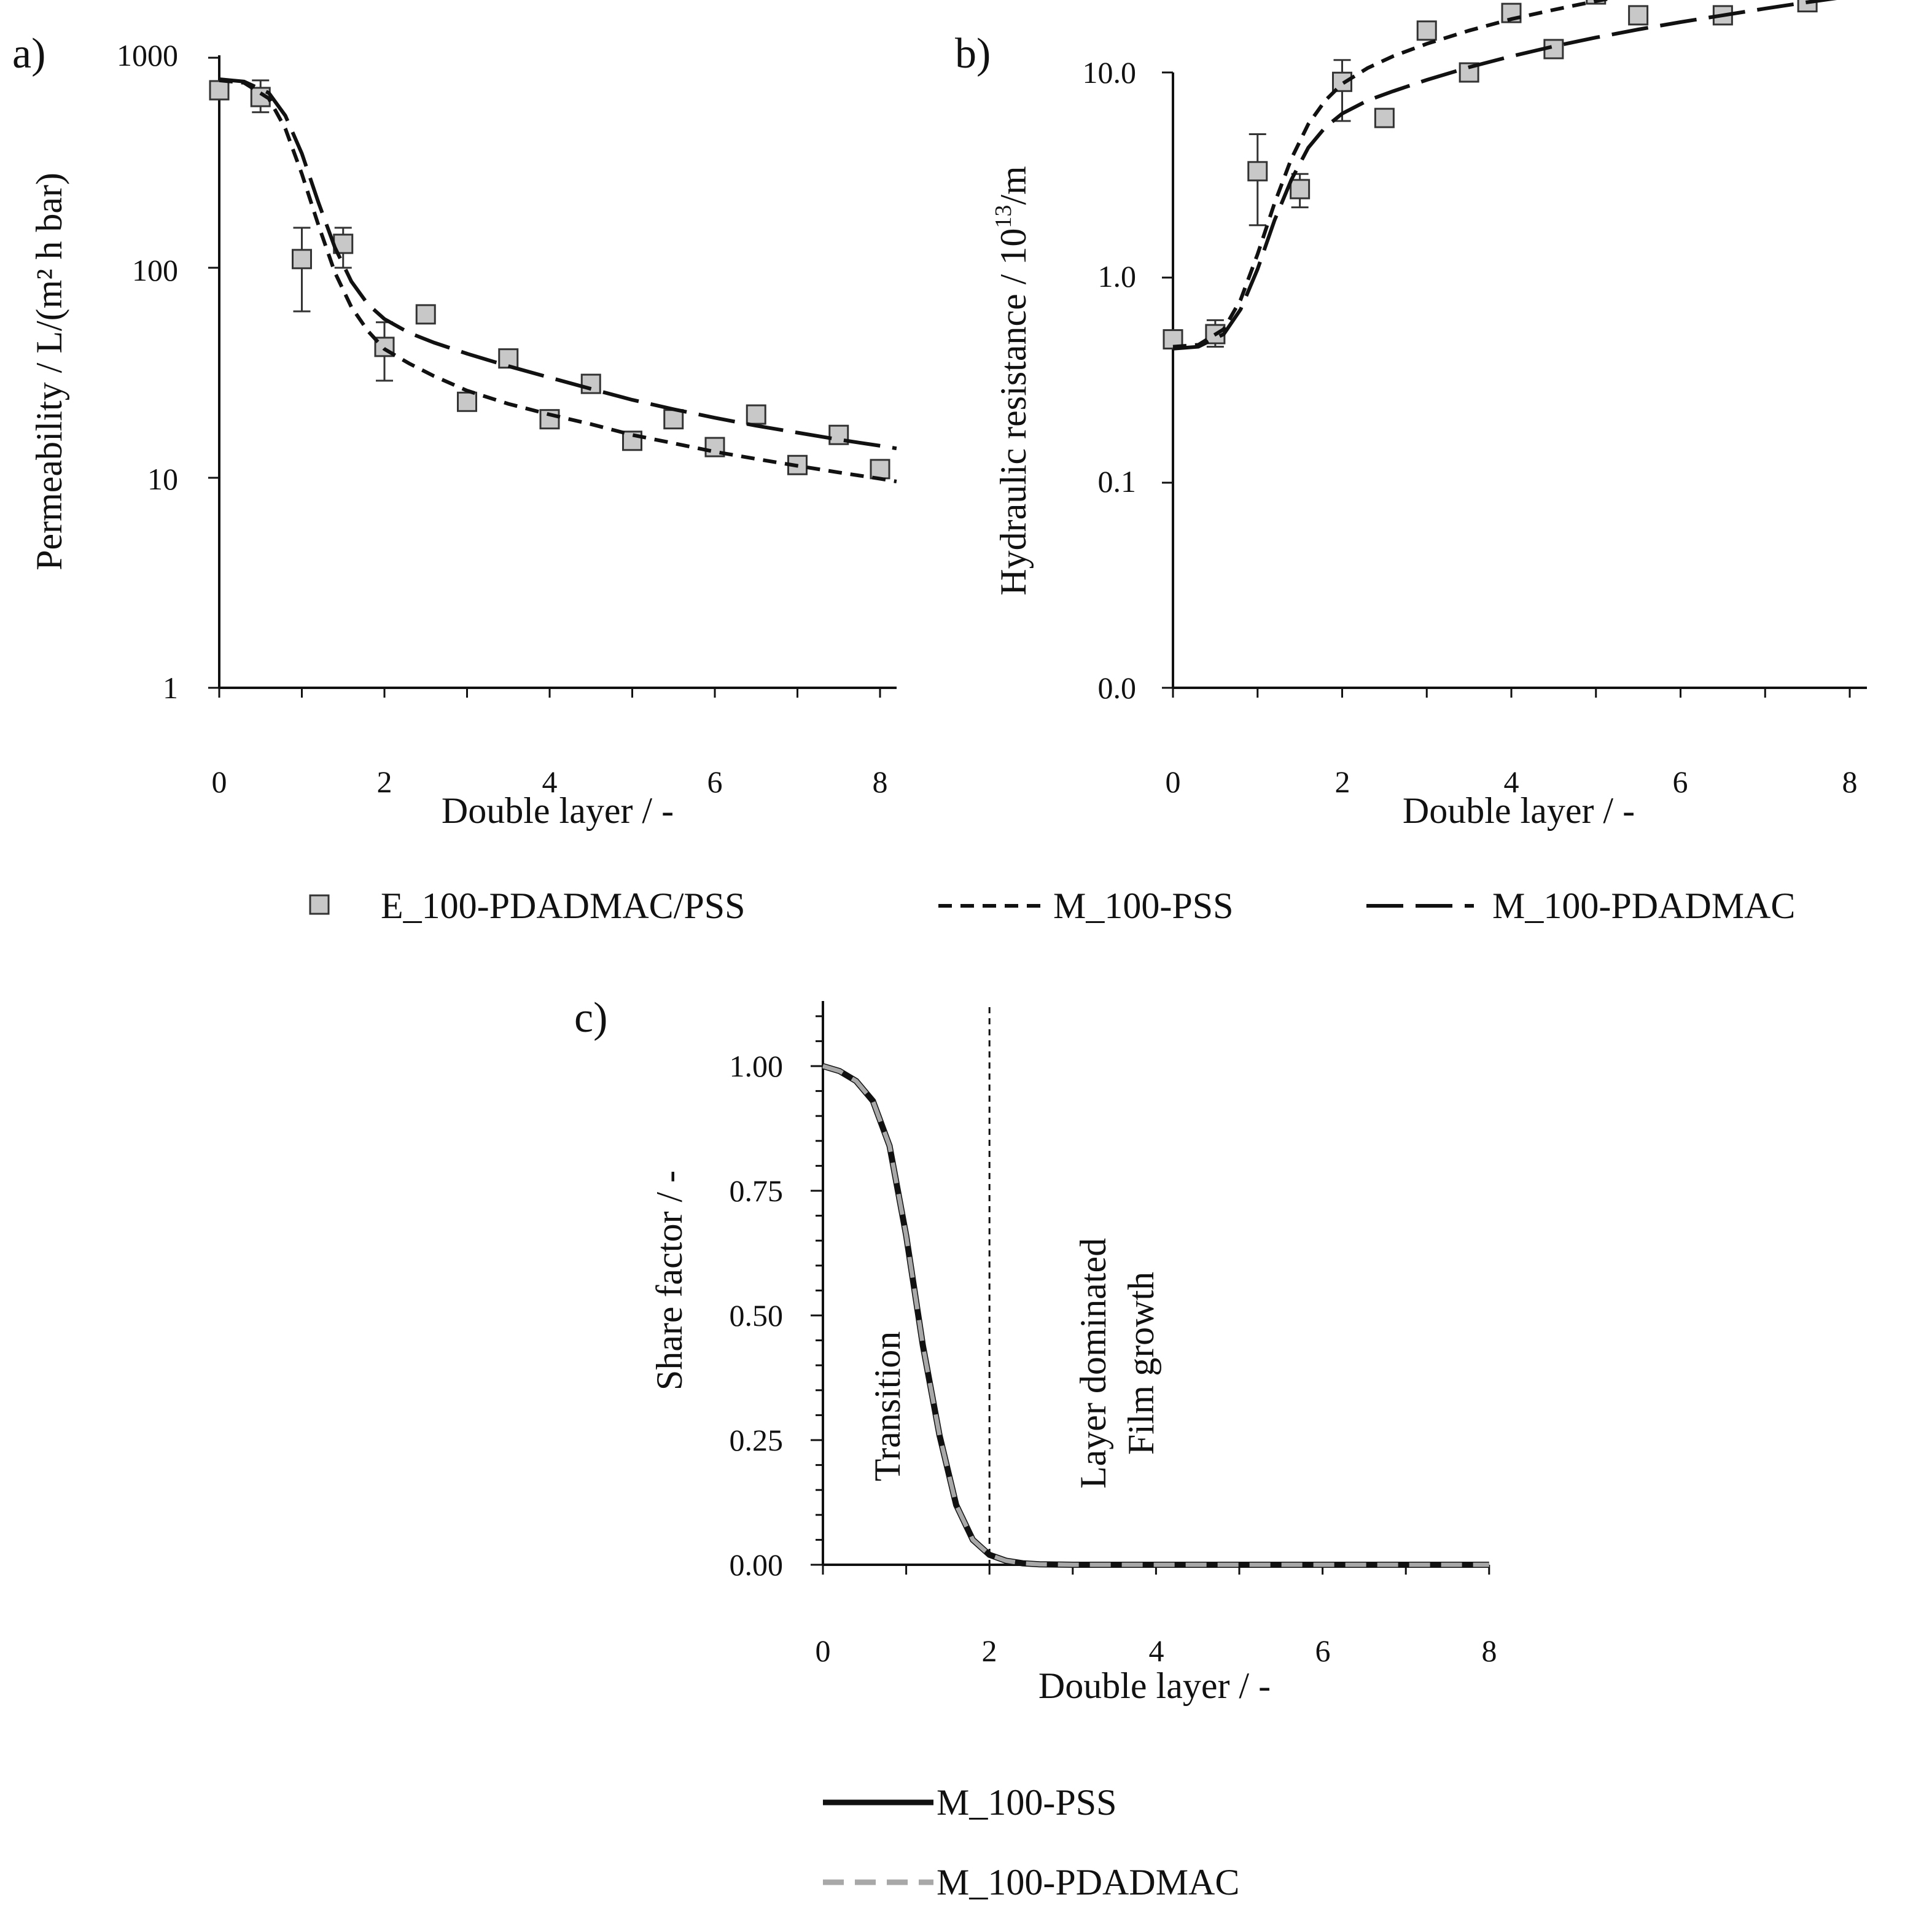 The image size is (1905, 1932). I want to click on panel-c-ytick-0: 0.00, so click(757, 1565).